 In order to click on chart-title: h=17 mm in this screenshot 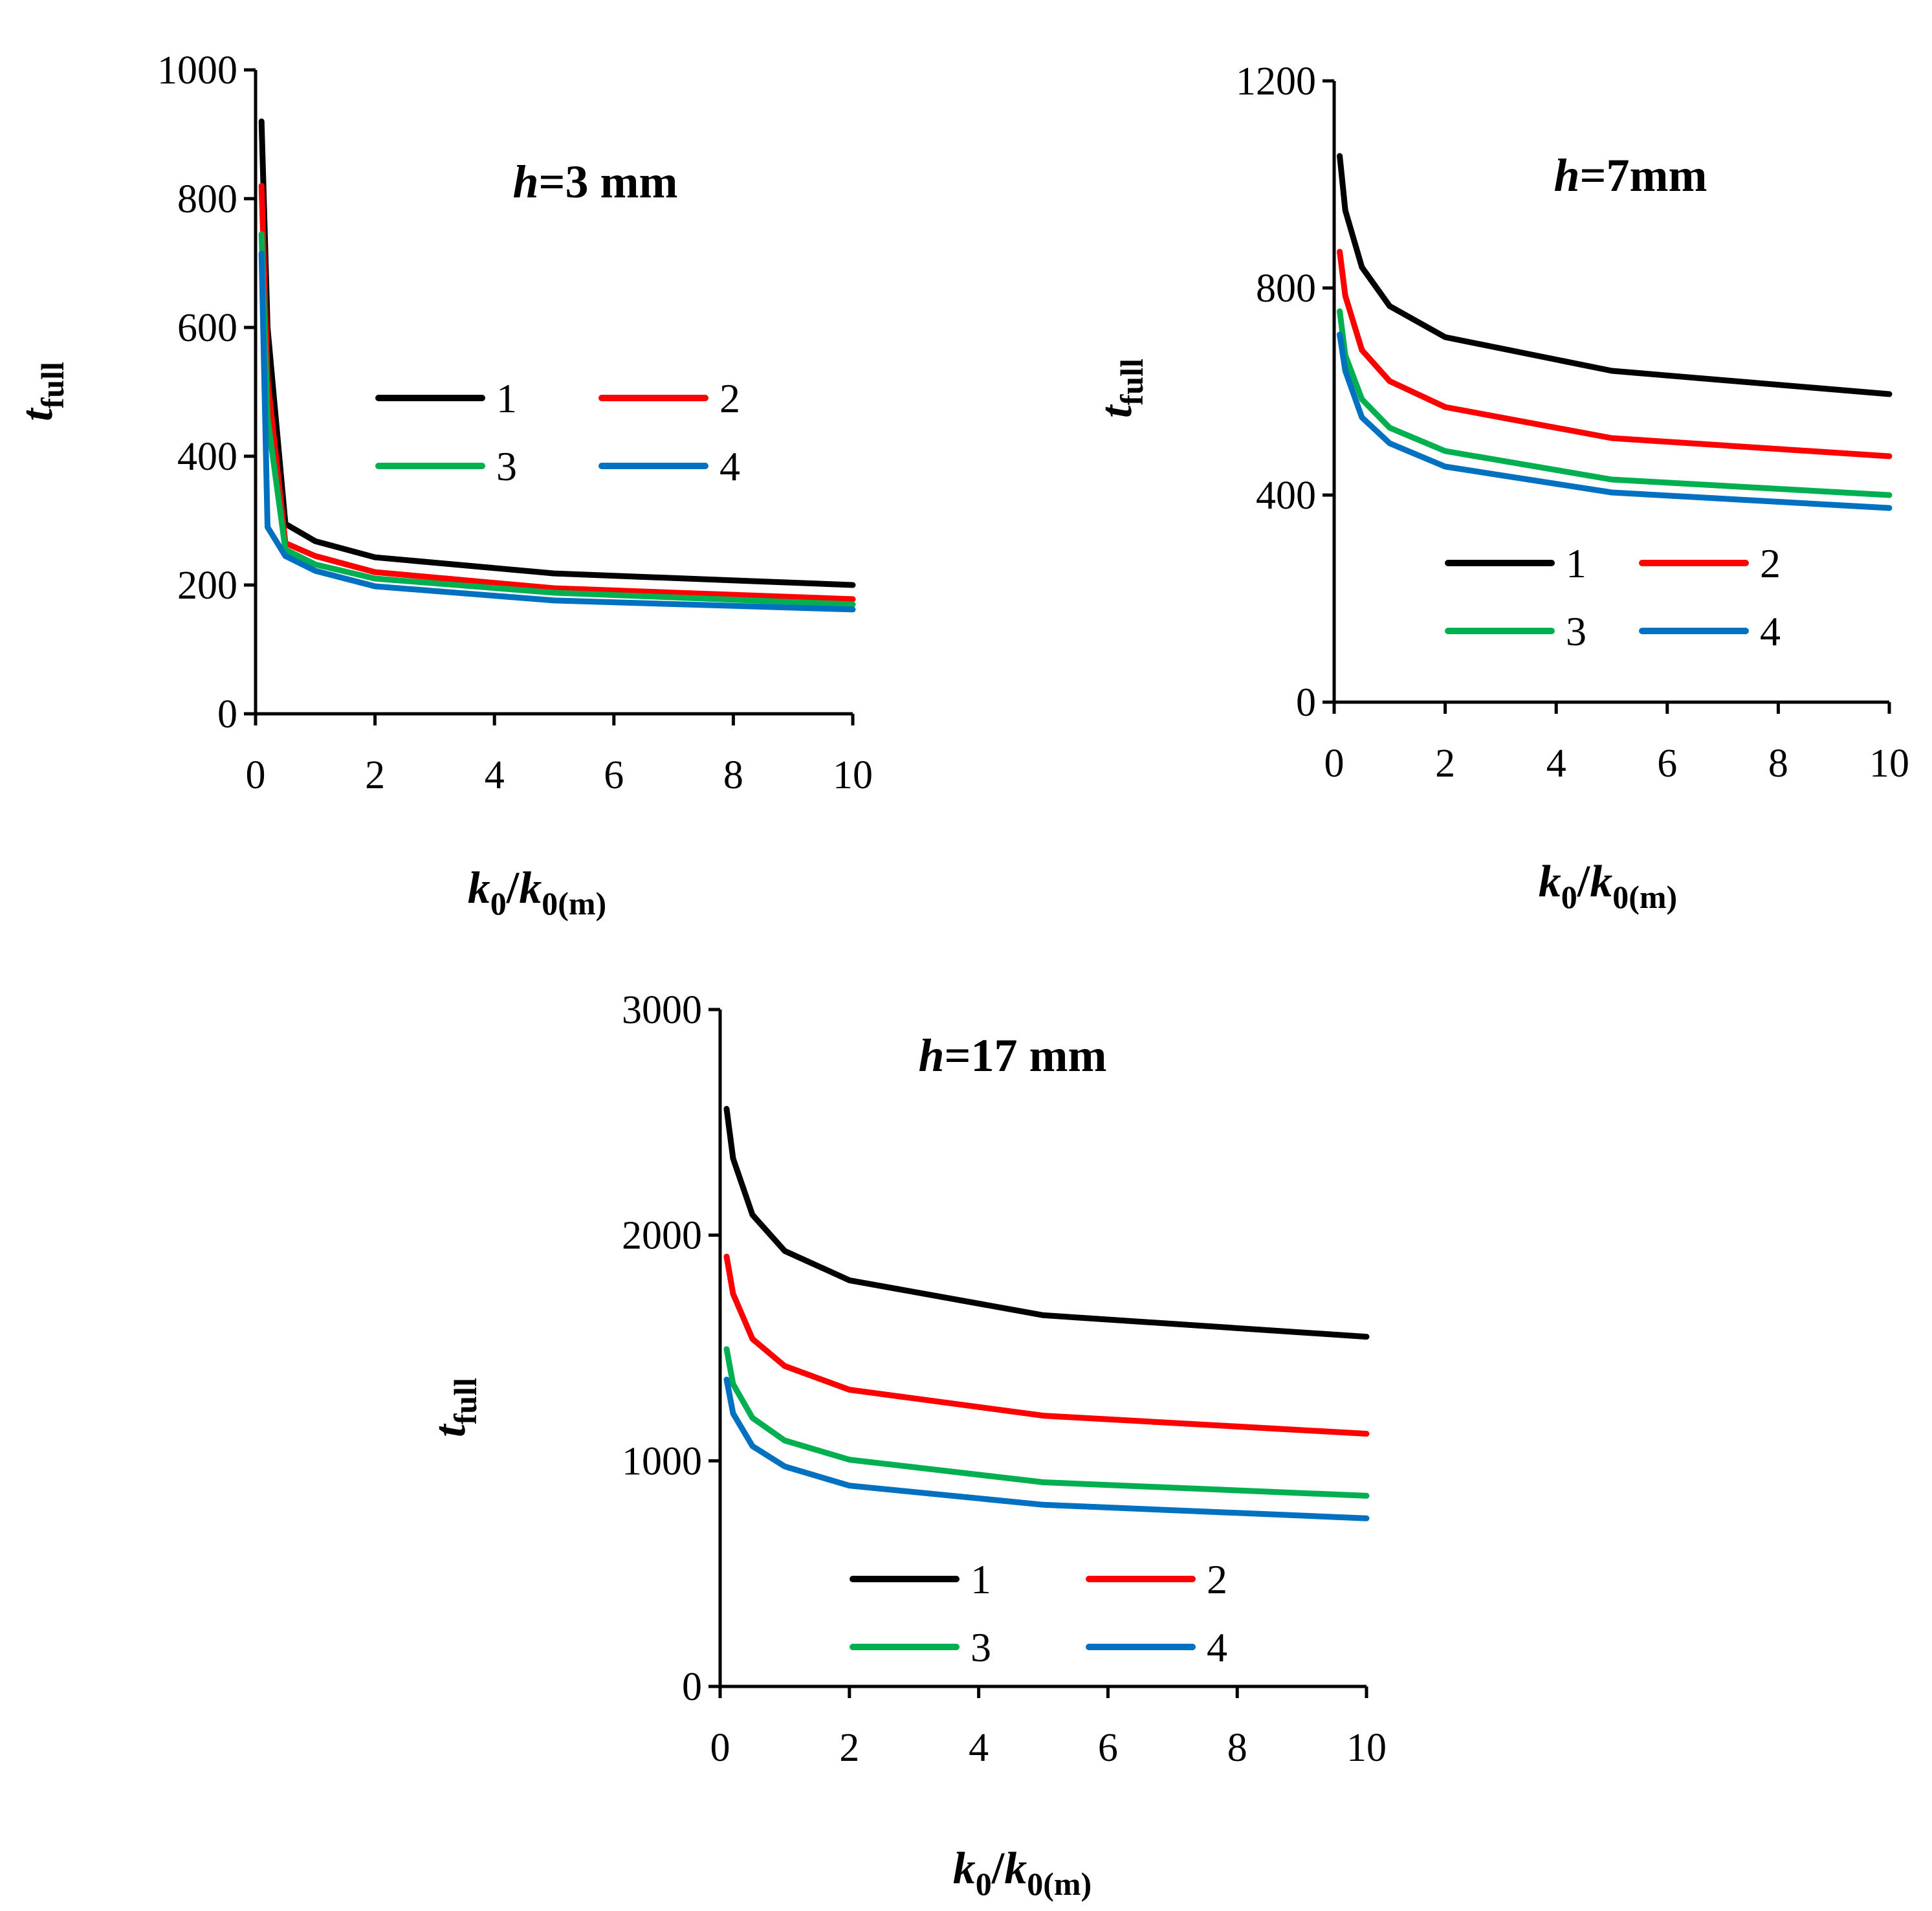, I will do `click(1012, 1055)`.